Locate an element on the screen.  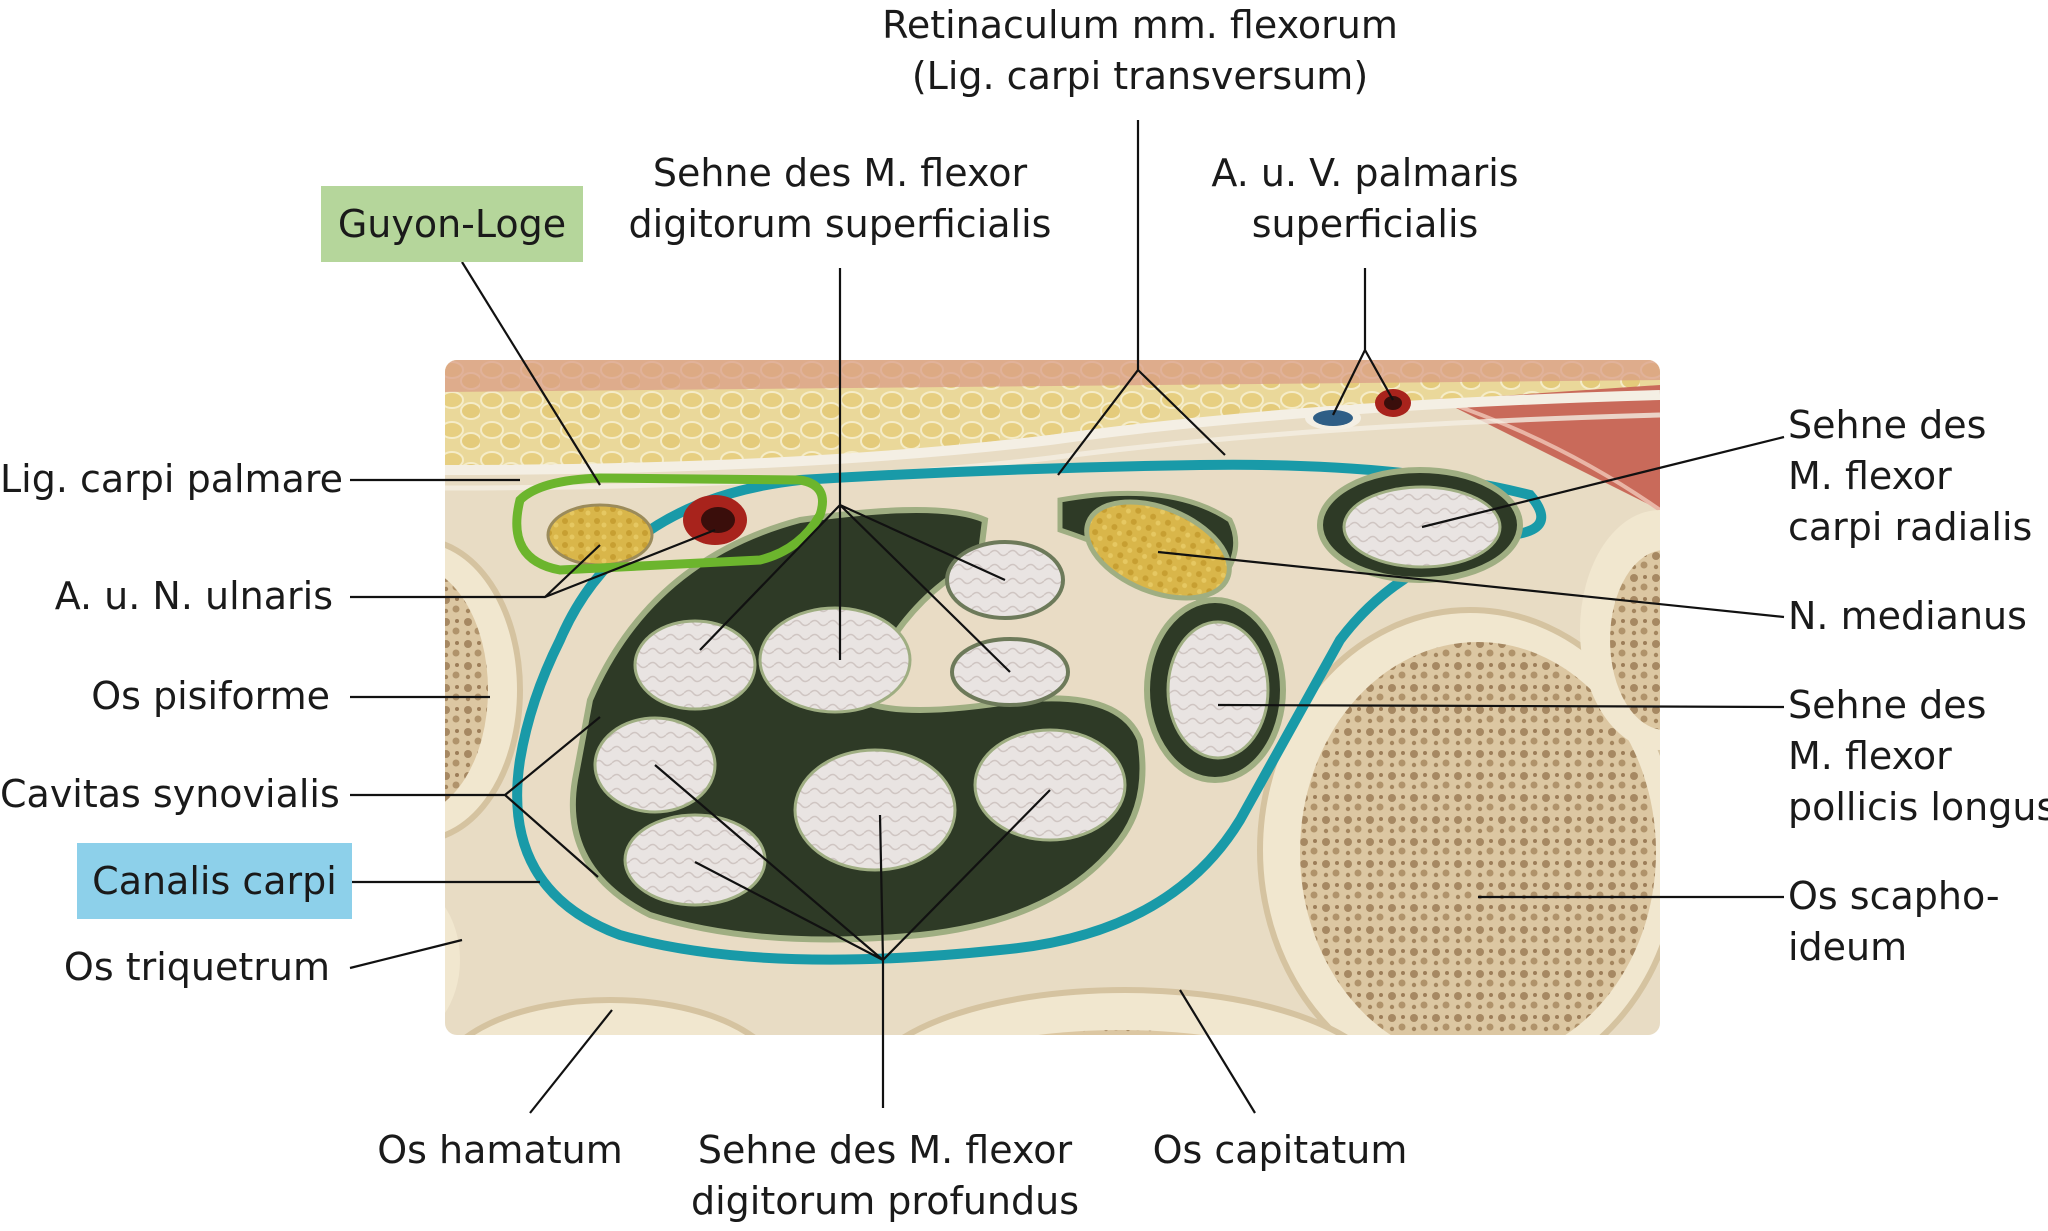
label-os-triquetrum: Os triquetrum is located at coordinates (196, 967).